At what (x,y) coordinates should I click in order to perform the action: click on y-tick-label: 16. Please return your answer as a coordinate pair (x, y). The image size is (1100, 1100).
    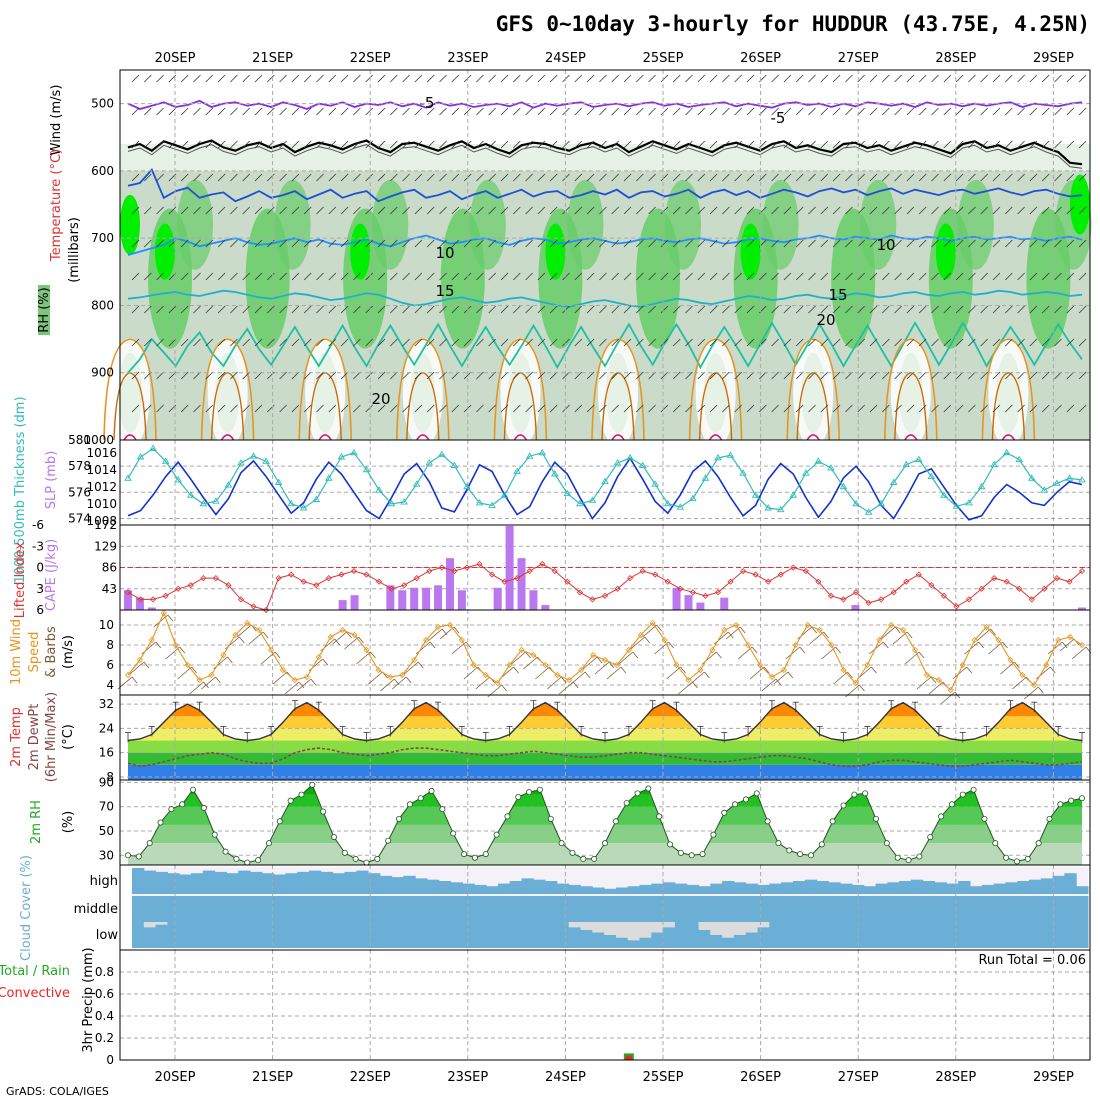
    Looking at the image, I should click on (106, 753).